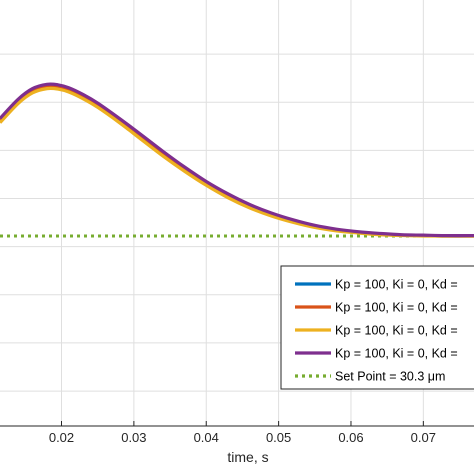  I want to click on legend-box, so click(377, 327).